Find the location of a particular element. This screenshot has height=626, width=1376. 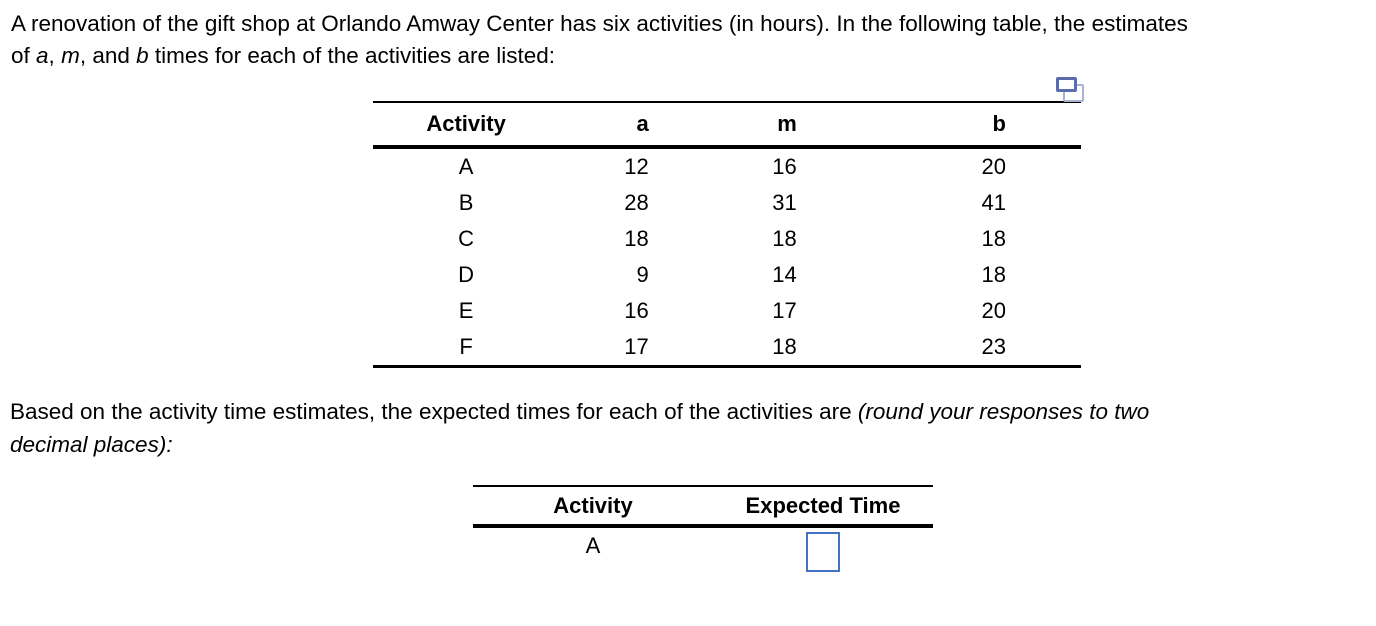

answer-row: A is located at coordinates (703, 549).